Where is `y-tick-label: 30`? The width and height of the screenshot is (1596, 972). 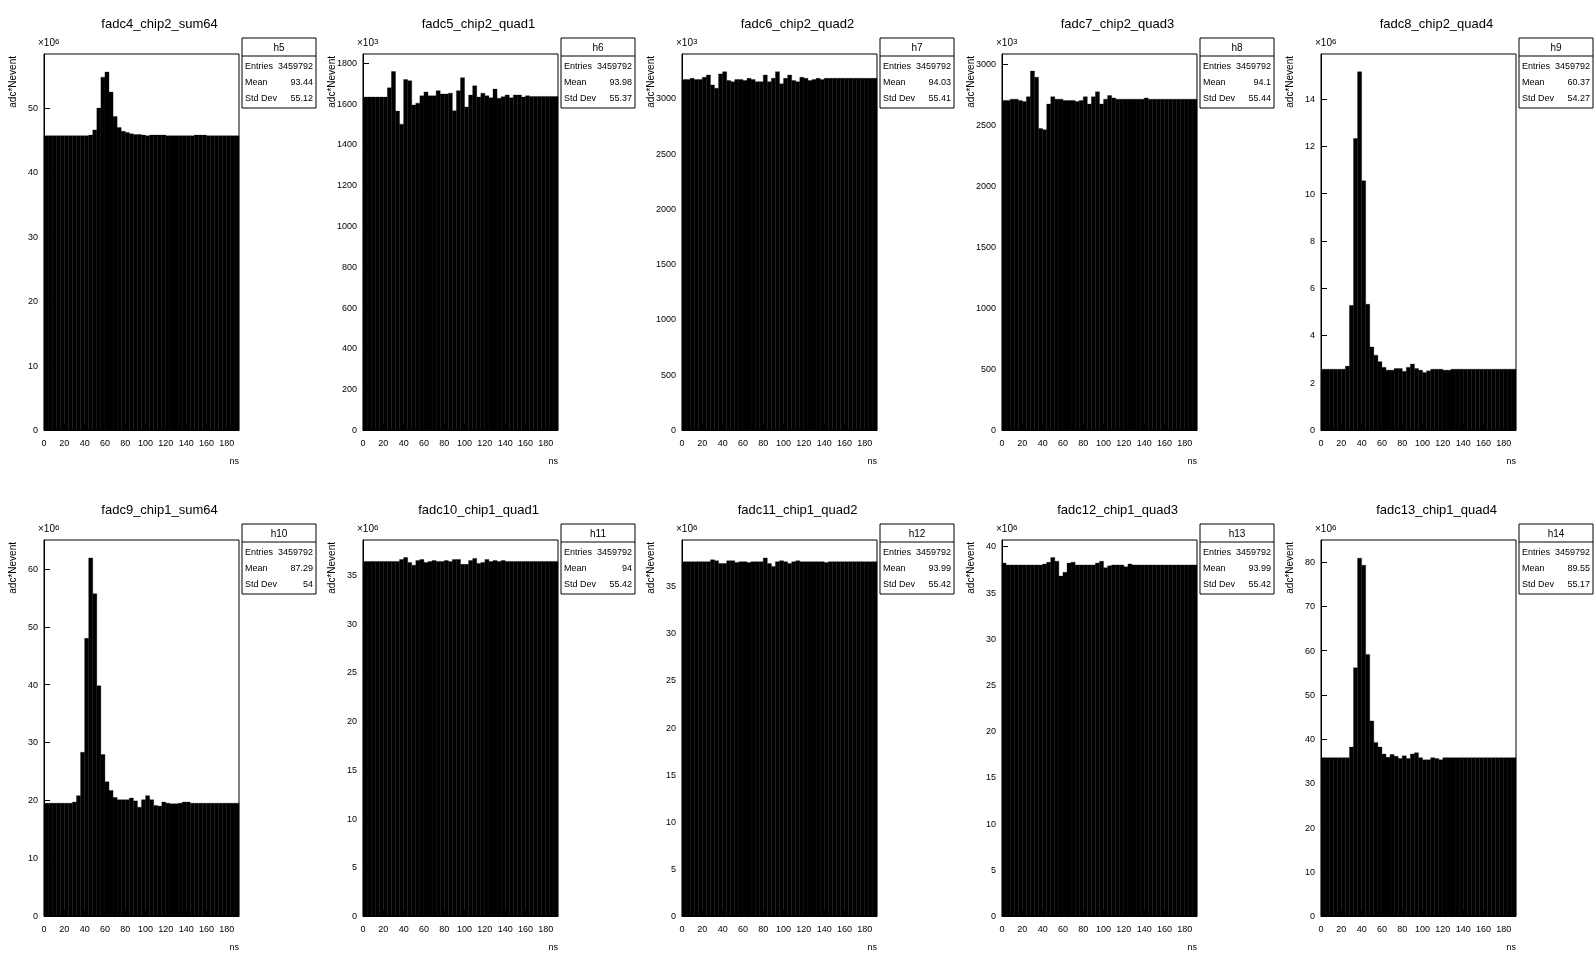
y-tick-label: 30 is located at coordinates (352, 623).